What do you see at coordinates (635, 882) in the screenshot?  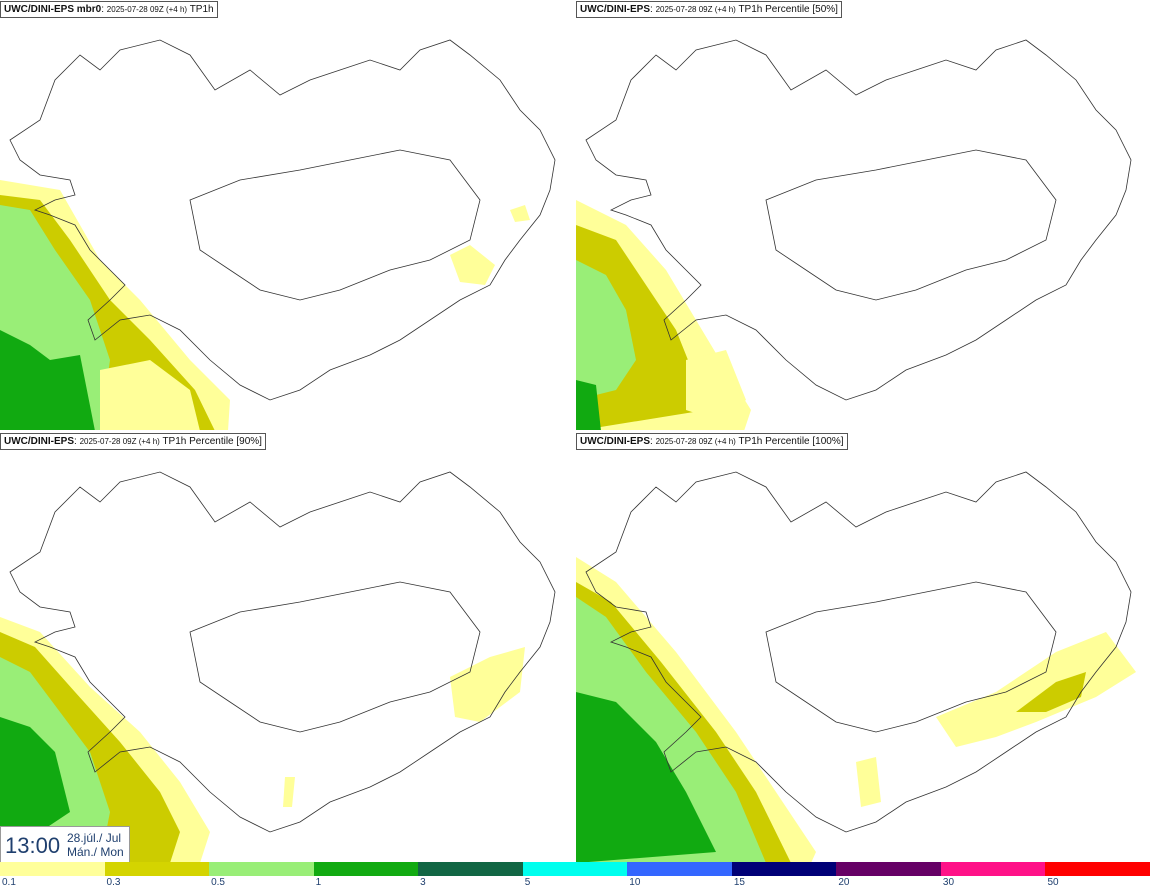 I see `legend-tick-label: 10` at bounding box center [635, 882].